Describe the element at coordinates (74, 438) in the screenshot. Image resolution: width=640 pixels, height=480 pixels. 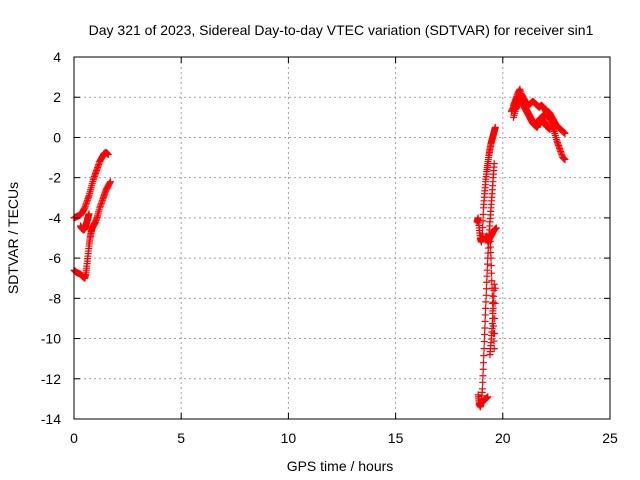
I see `x-tick-label: 0` at that location.